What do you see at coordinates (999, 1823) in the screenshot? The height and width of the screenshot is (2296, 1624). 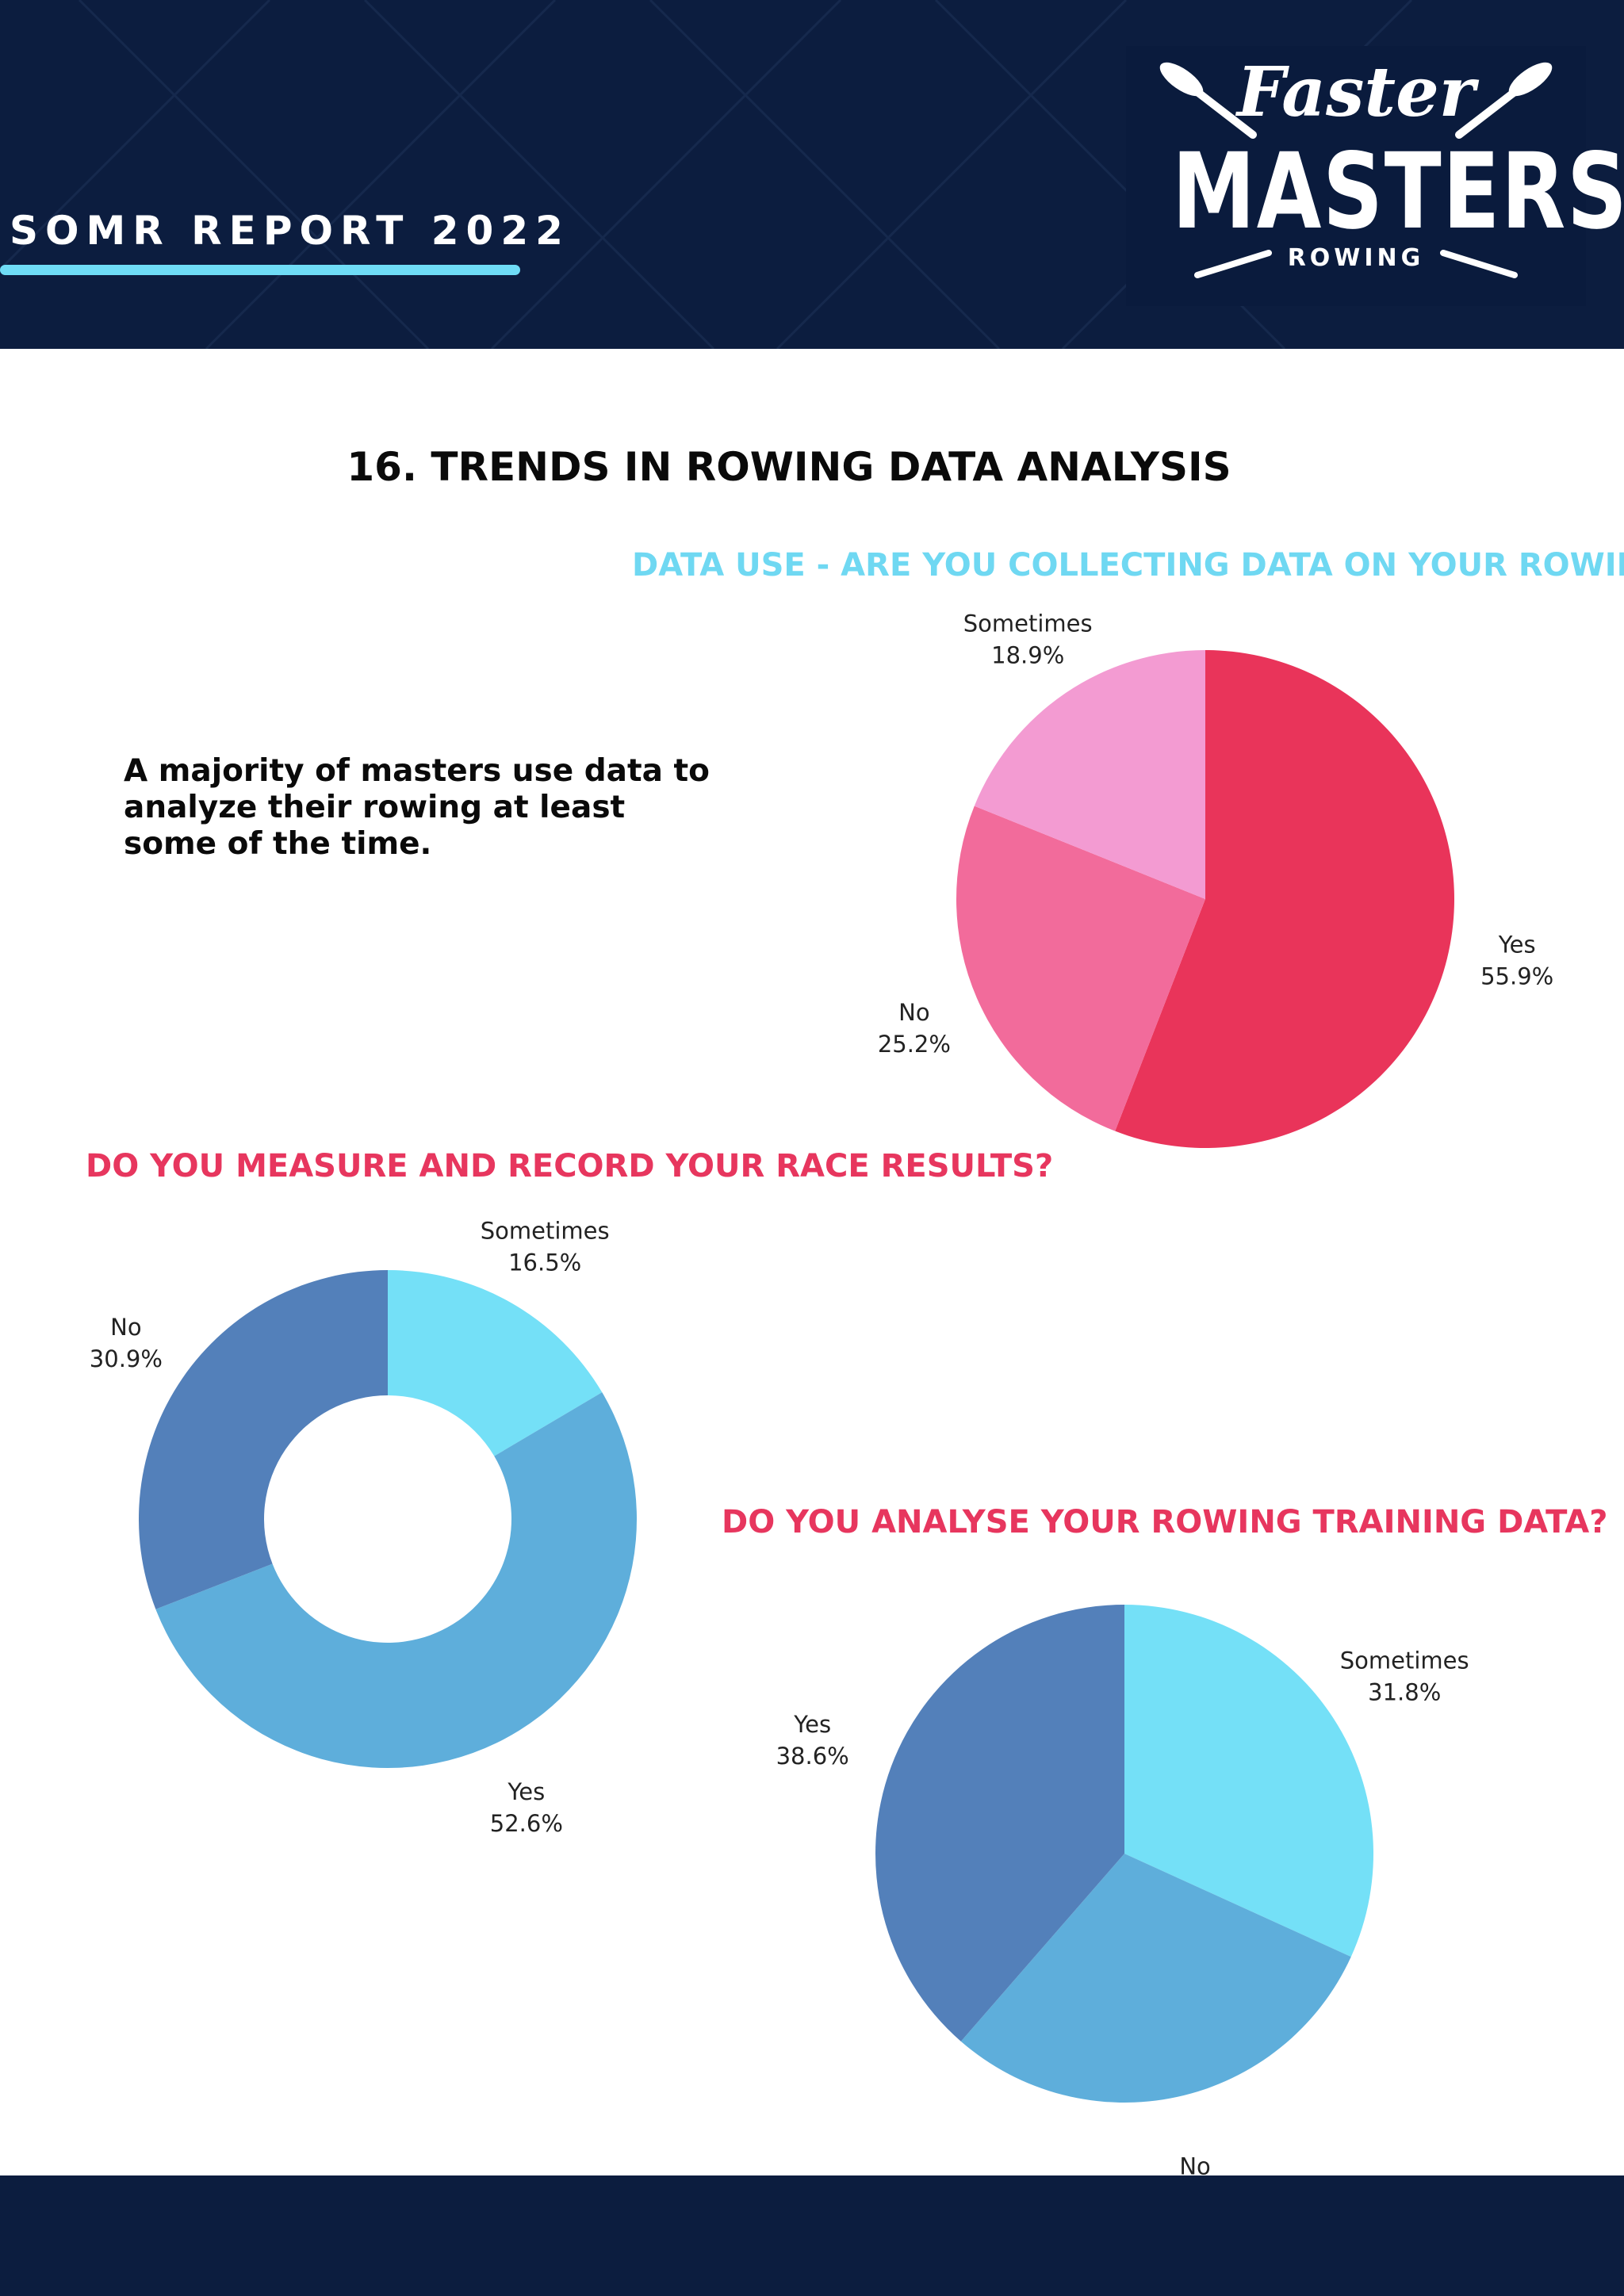 I see `pie-slice-training-data-yes` at bounding box center [999, 1823].